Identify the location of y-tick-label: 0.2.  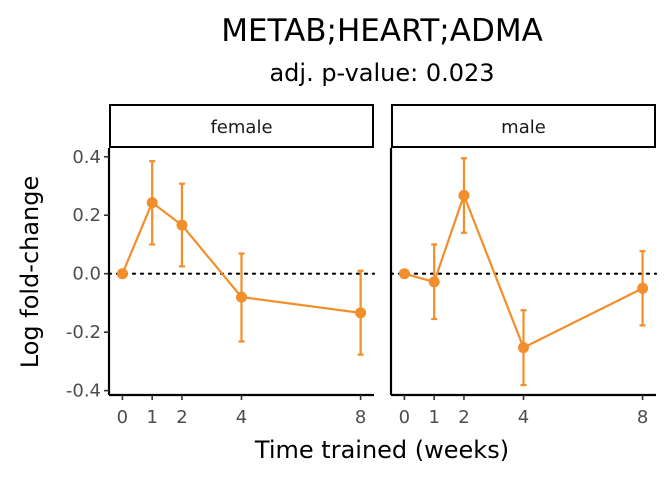
(86, 215).